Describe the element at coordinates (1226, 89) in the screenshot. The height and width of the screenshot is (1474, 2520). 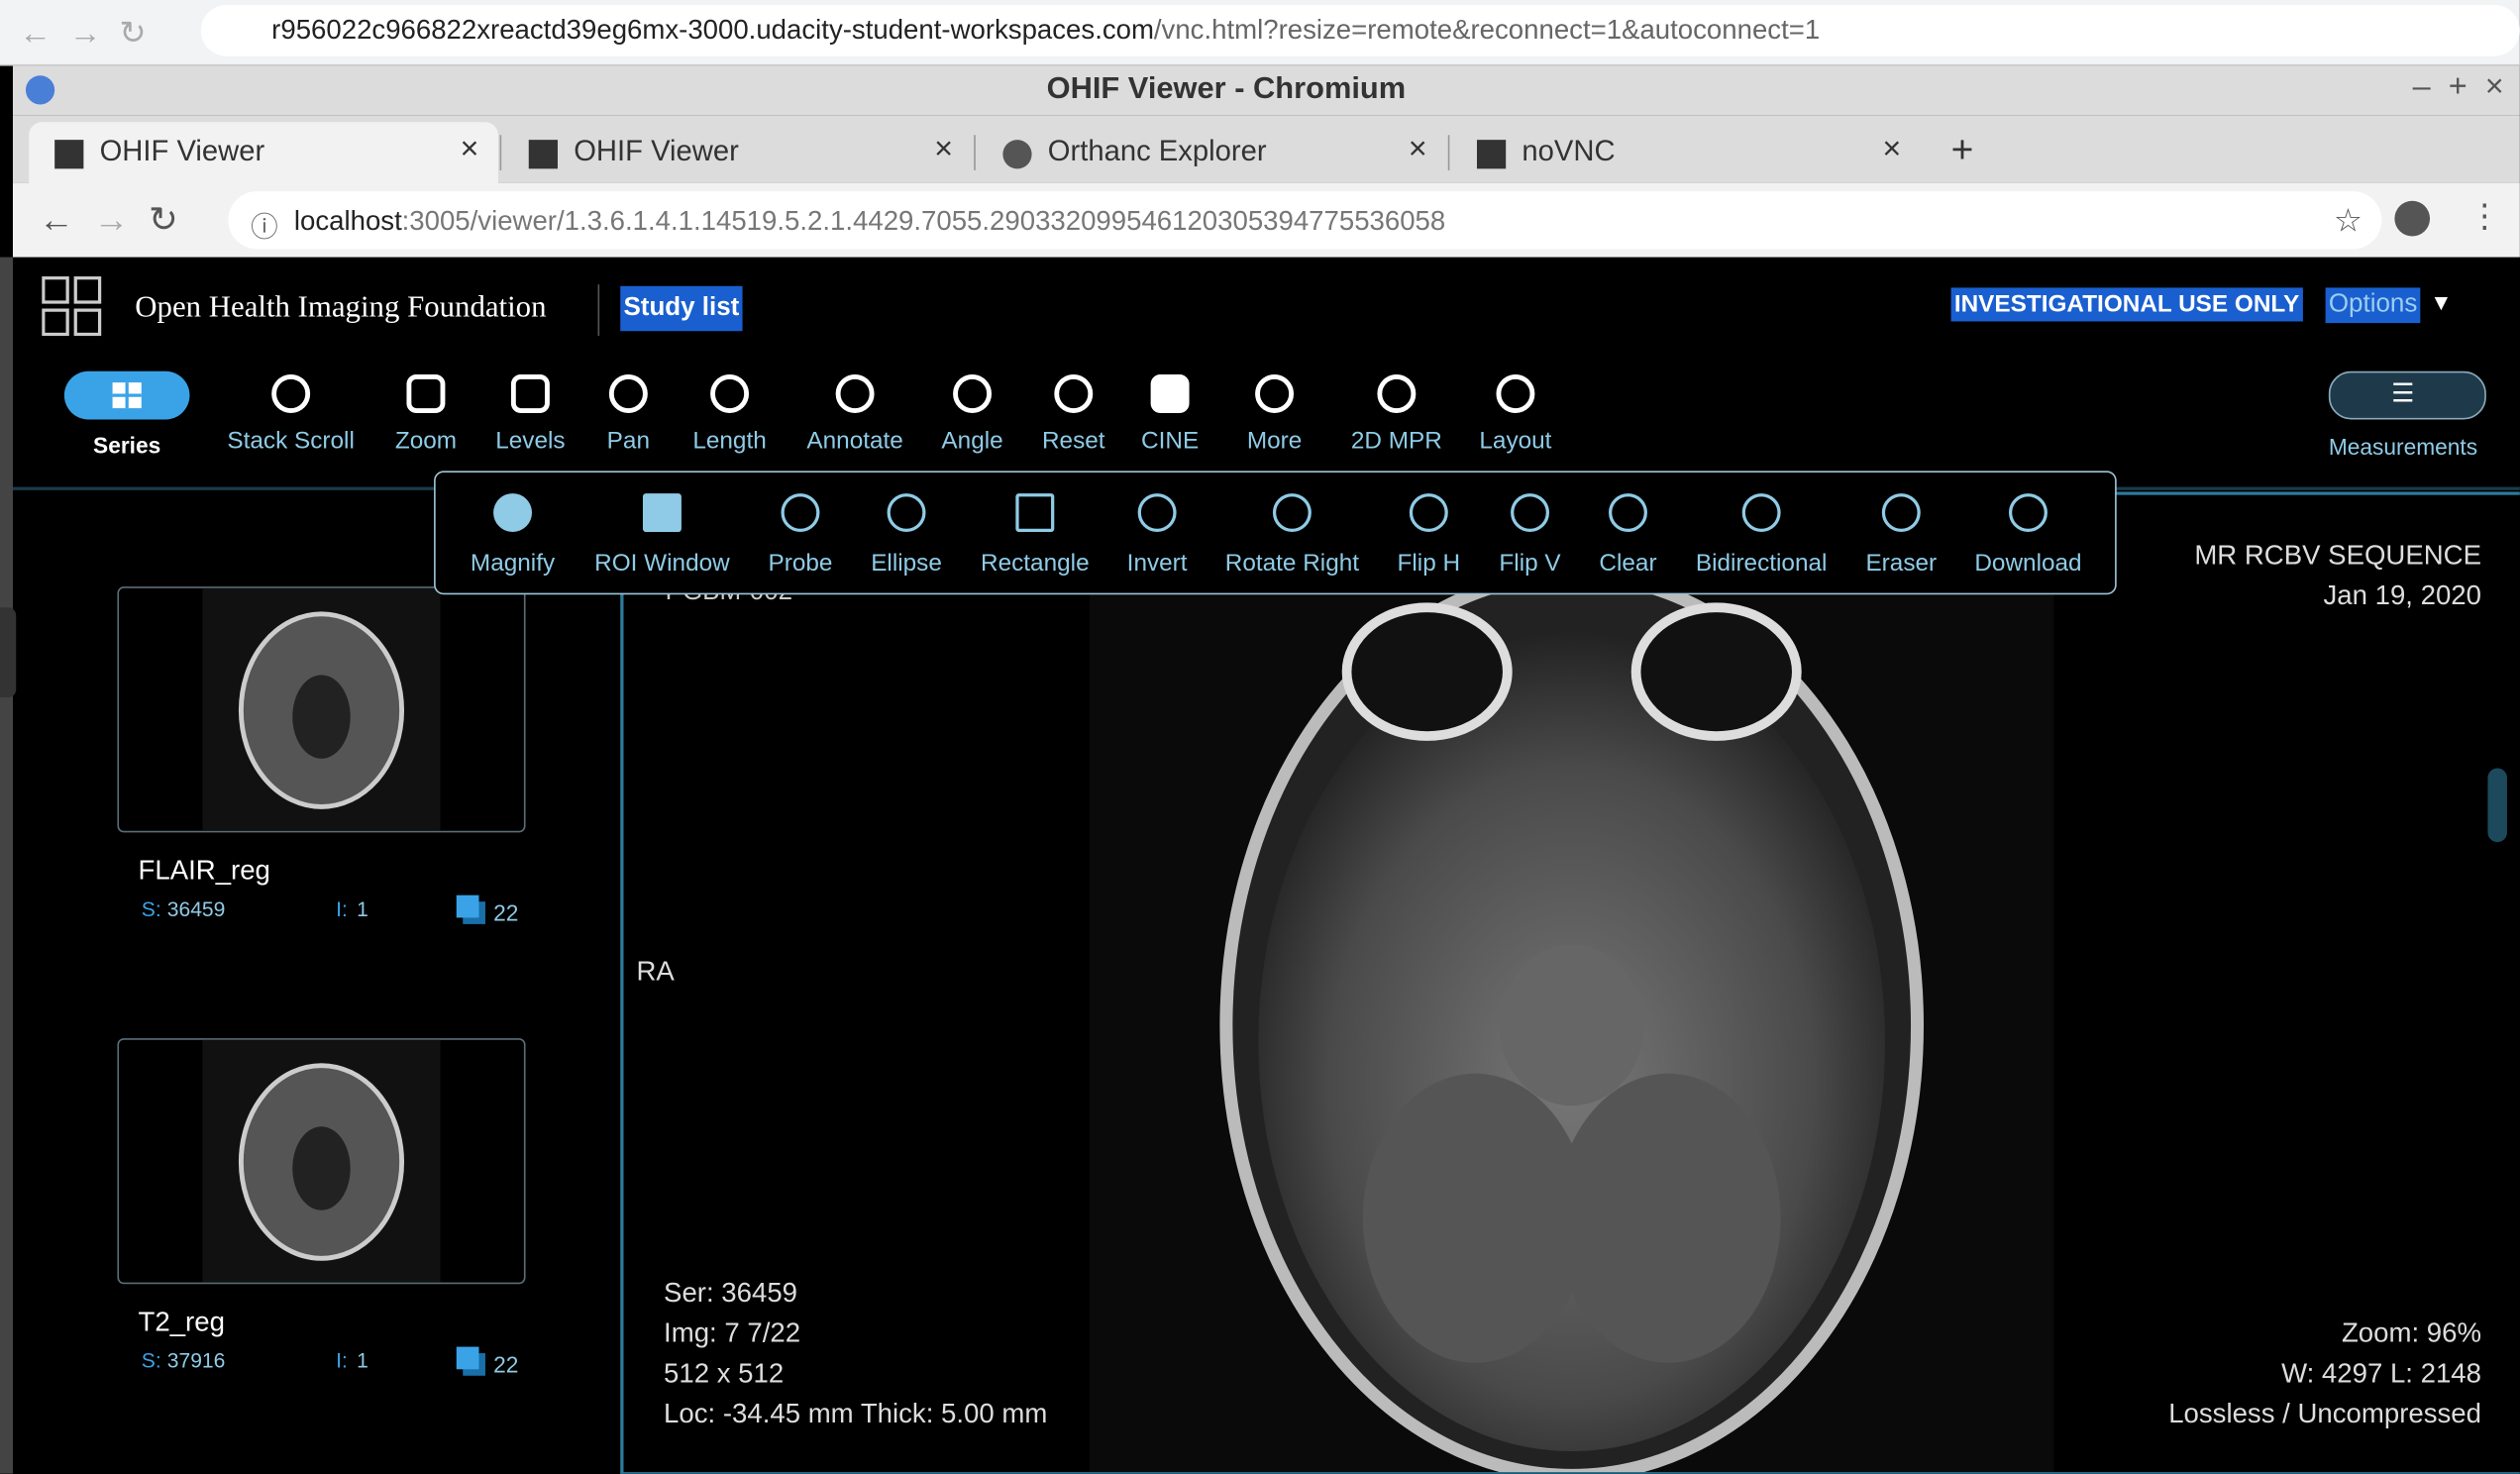
I see `window-title: OHIF Viewer - Chromium` at that location.